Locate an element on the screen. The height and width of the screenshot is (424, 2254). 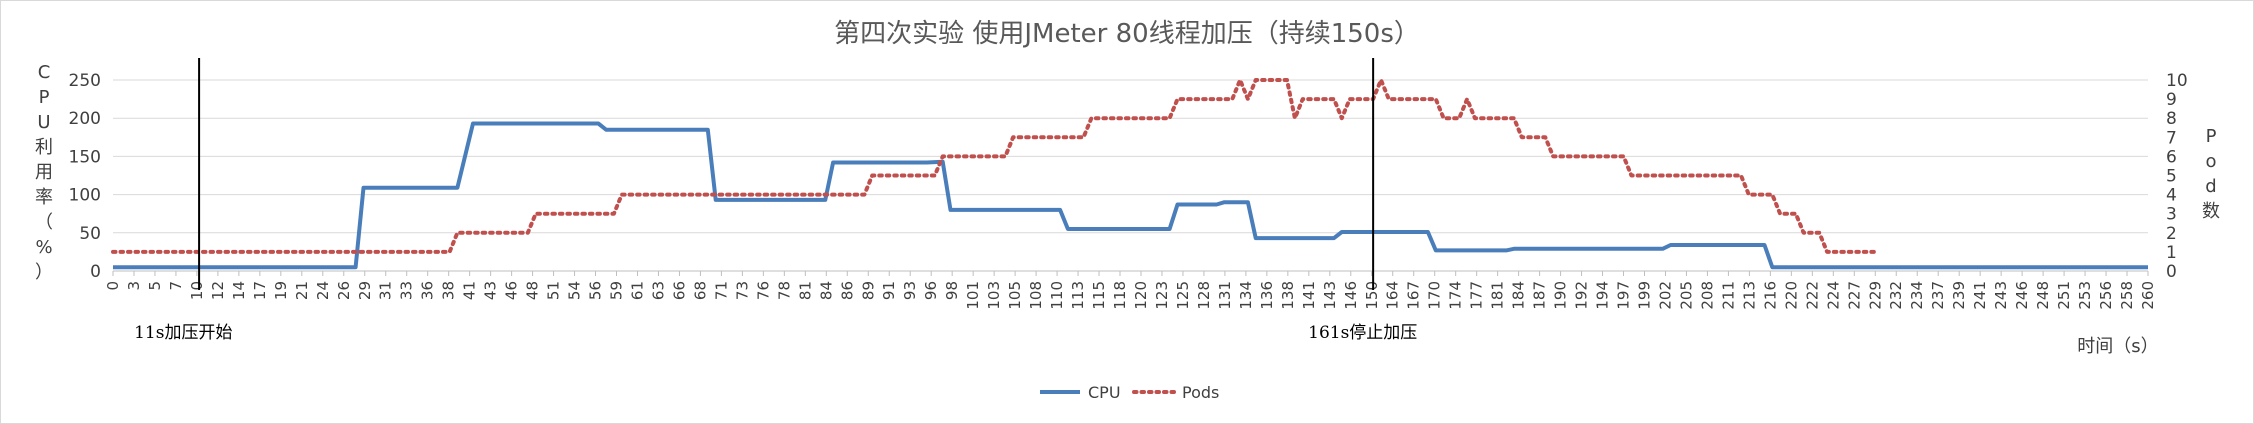
x-tick-label: 110 is located at coordinates (1057, 295).